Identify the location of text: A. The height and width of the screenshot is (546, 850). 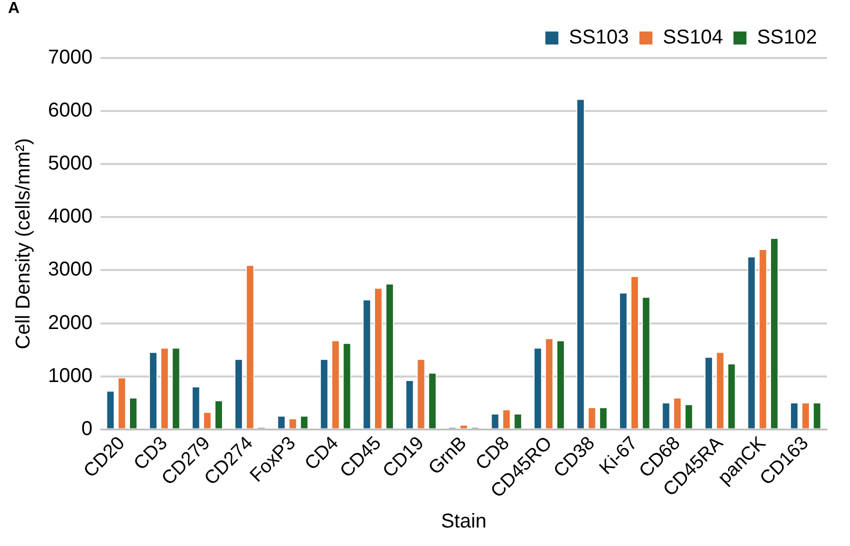
(14, 9).